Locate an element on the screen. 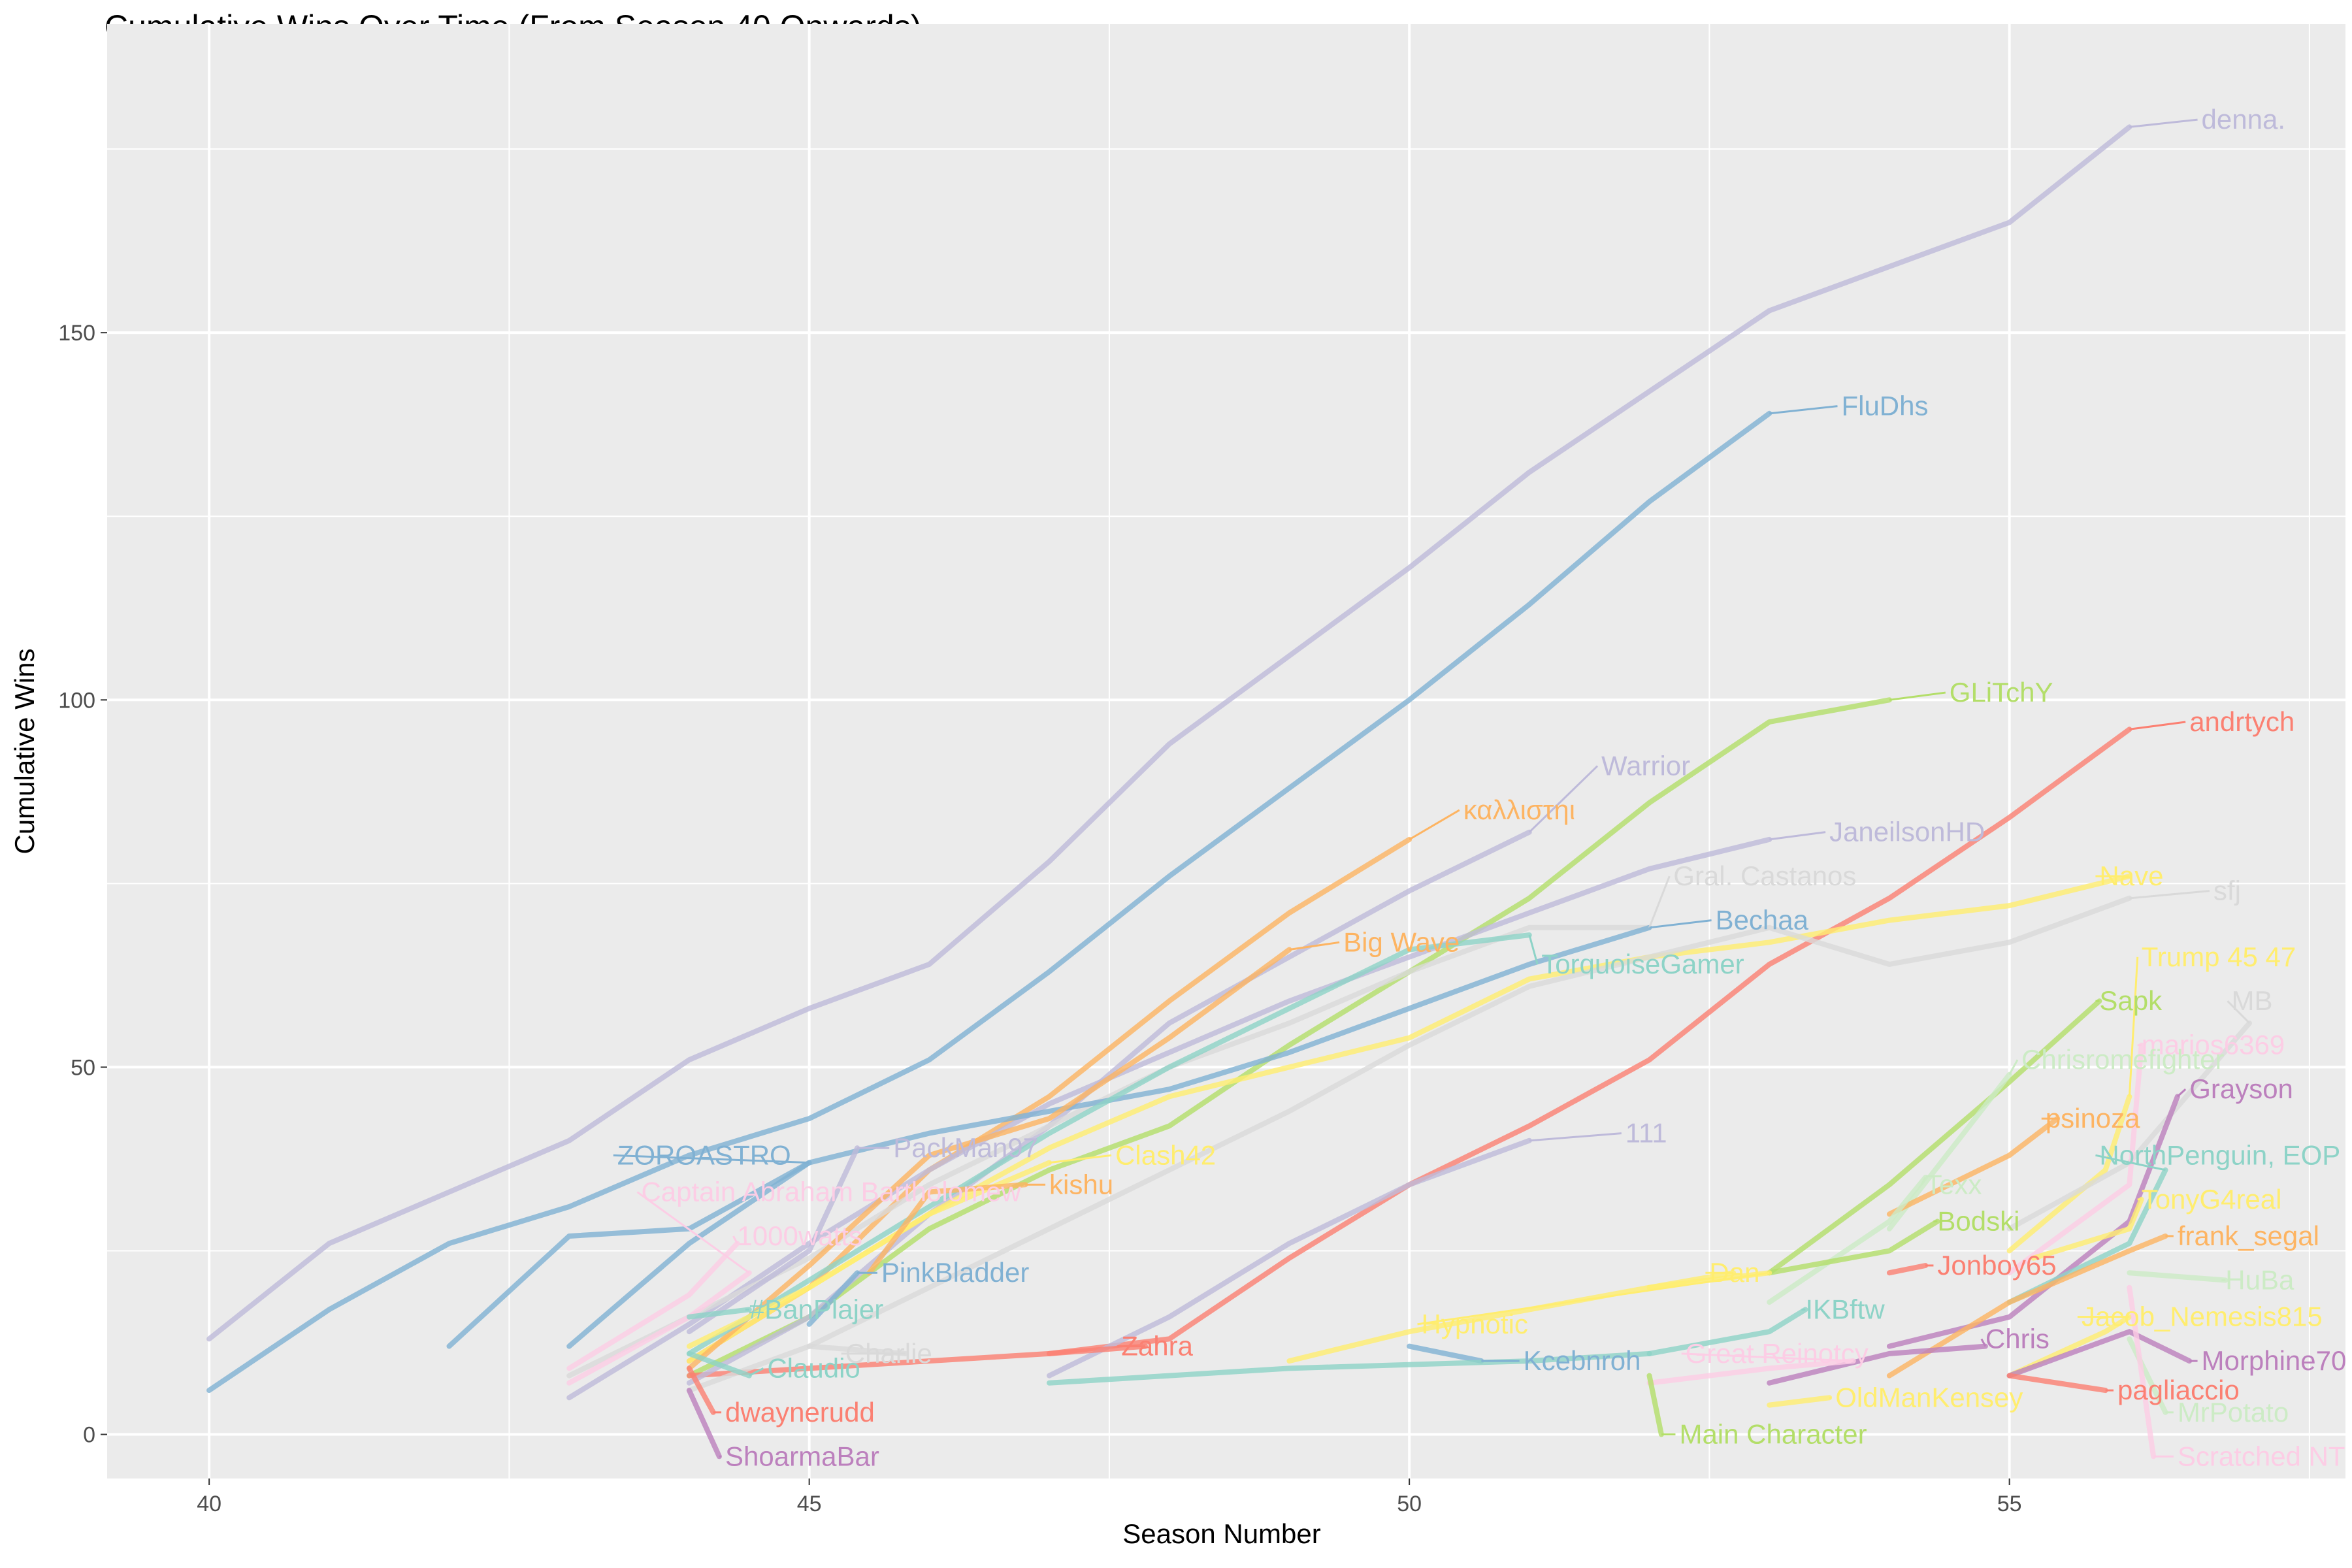 The width and height of the screenshot is (2352, 1568). series-label: Zahra is located at coordinates (1157, 1346).